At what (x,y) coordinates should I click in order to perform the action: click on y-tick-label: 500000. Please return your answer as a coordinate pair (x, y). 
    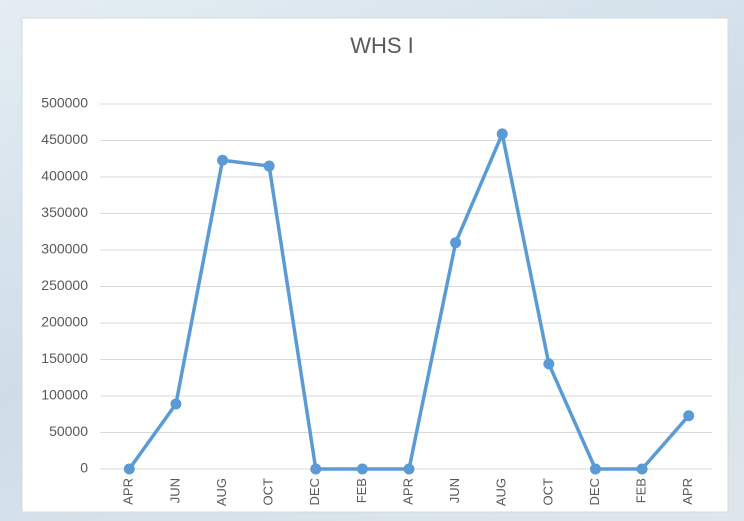
    Looking at the image, I should click on (64, 103).